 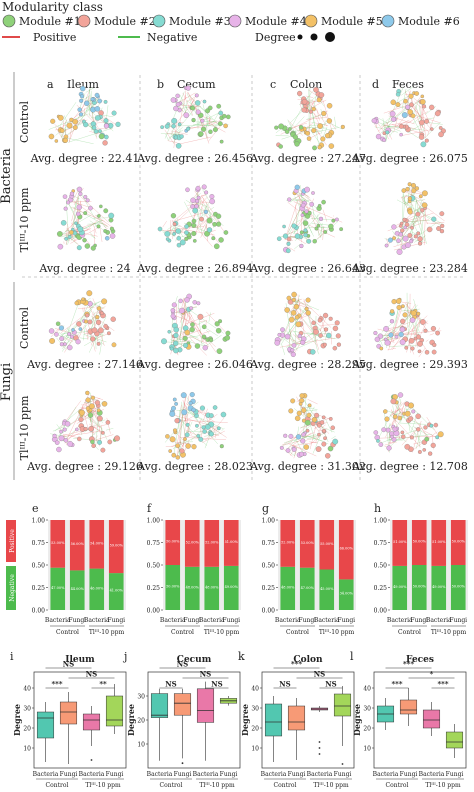 I want to click on panel-letter: e, so click(x=35, y=508).